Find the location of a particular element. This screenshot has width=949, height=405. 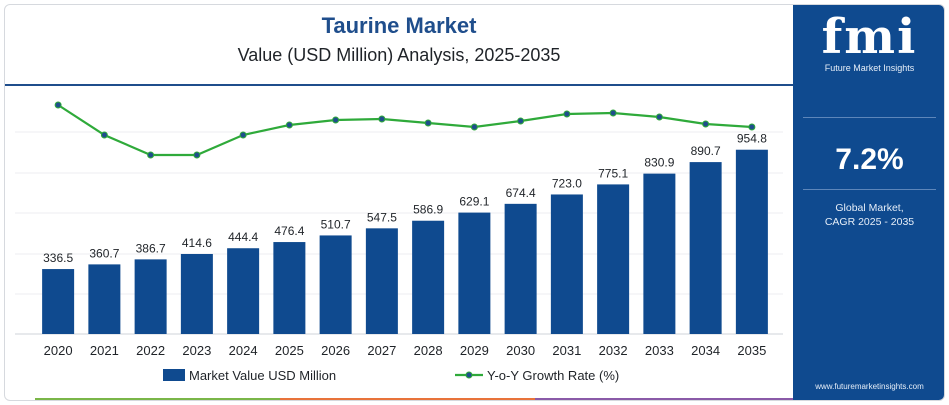

title-rule is located at coordinates (399, 85).